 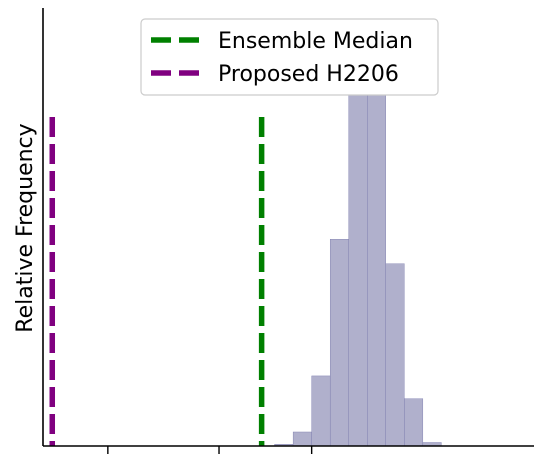 I want to click on legend-box, so click(x=289, y=57).